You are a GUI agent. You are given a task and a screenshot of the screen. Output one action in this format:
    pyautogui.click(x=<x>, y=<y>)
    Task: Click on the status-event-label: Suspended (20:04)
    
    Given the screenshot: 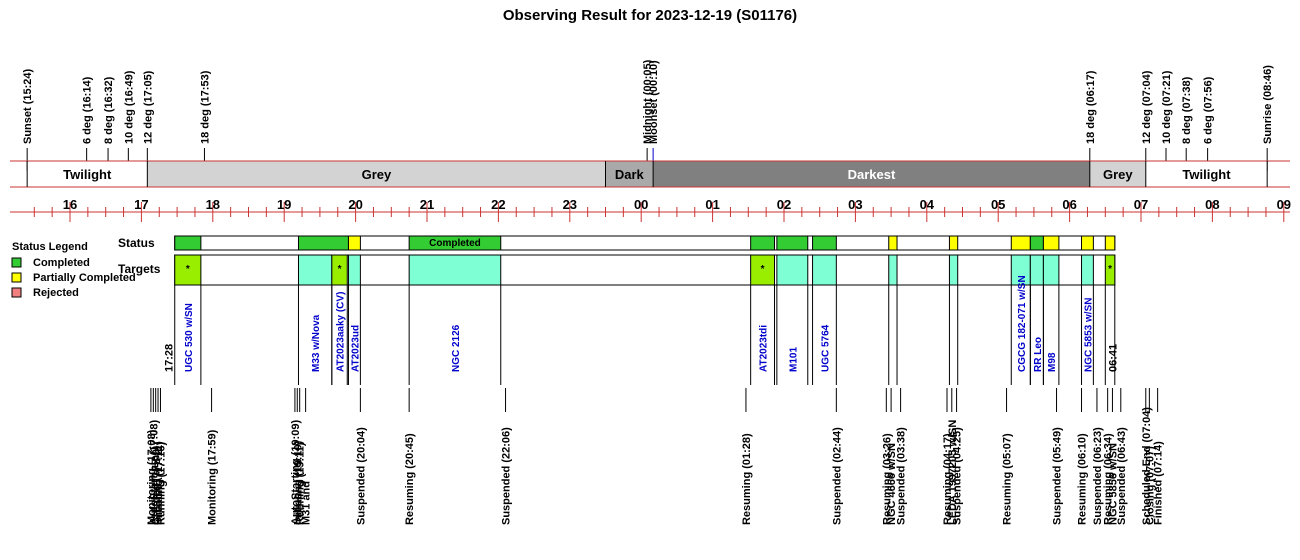 What is the action you would take?
    pyautogui.click(x=361, y=476)
    